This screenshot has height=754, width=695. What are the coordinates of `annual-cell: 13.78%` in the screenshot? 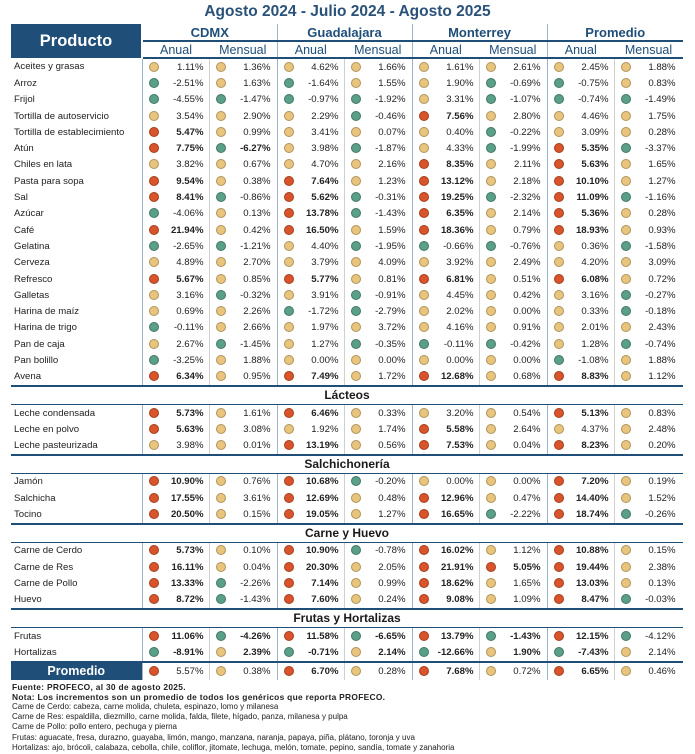 It's located at (310, 213).